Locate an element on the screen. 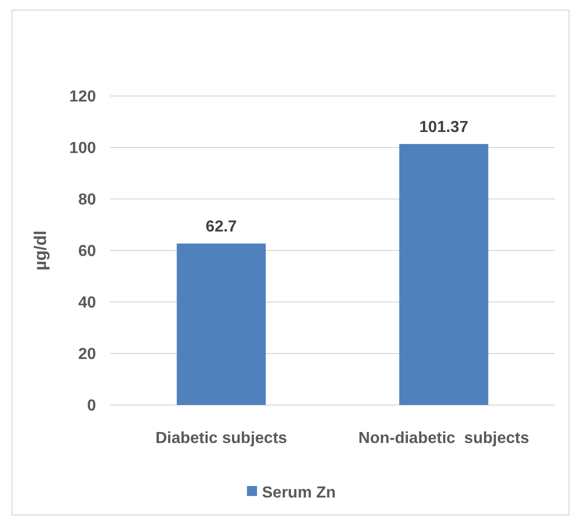 Image resolution: width=579 pixels, height=524 pixels. x-tick-label: Non-diabetic subjects is located at coordinates (444, 438).